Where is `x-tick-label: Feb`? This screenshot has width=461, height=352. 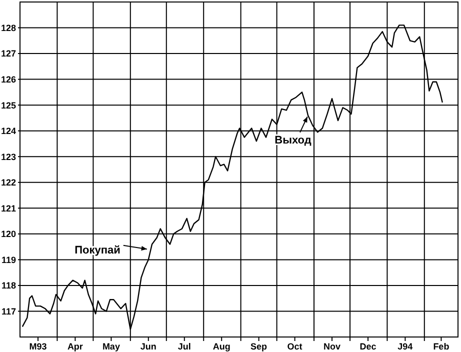
x-tick-label: Feb is located at coordinates (441, 346).